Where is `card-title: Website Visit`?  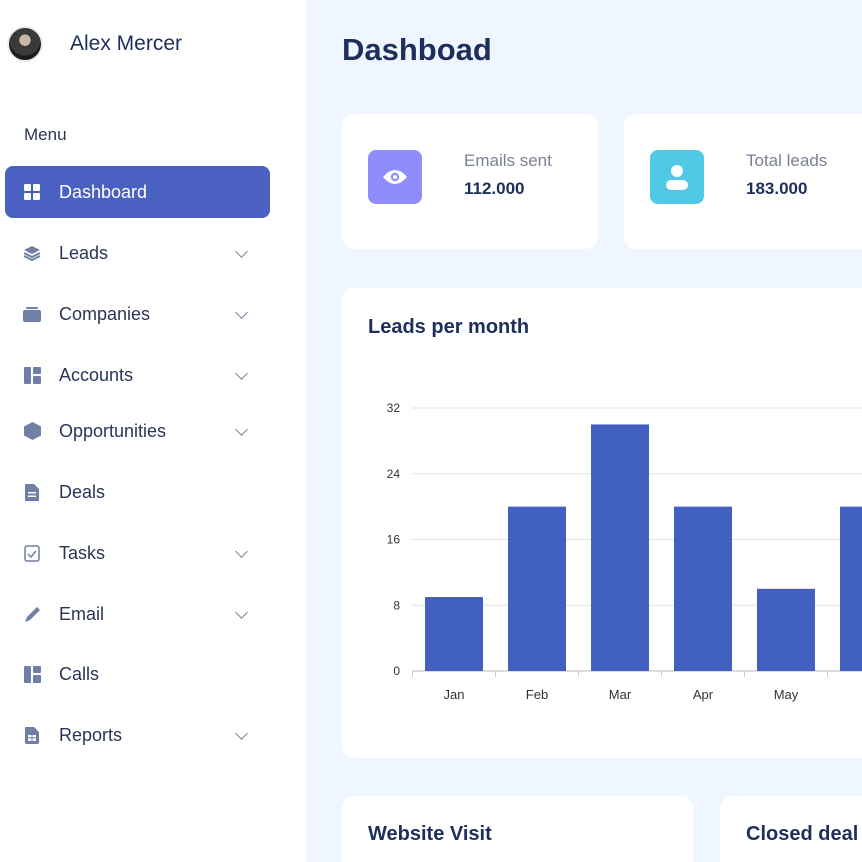
card-title: Website Visit is located at coordinates (430, 834).